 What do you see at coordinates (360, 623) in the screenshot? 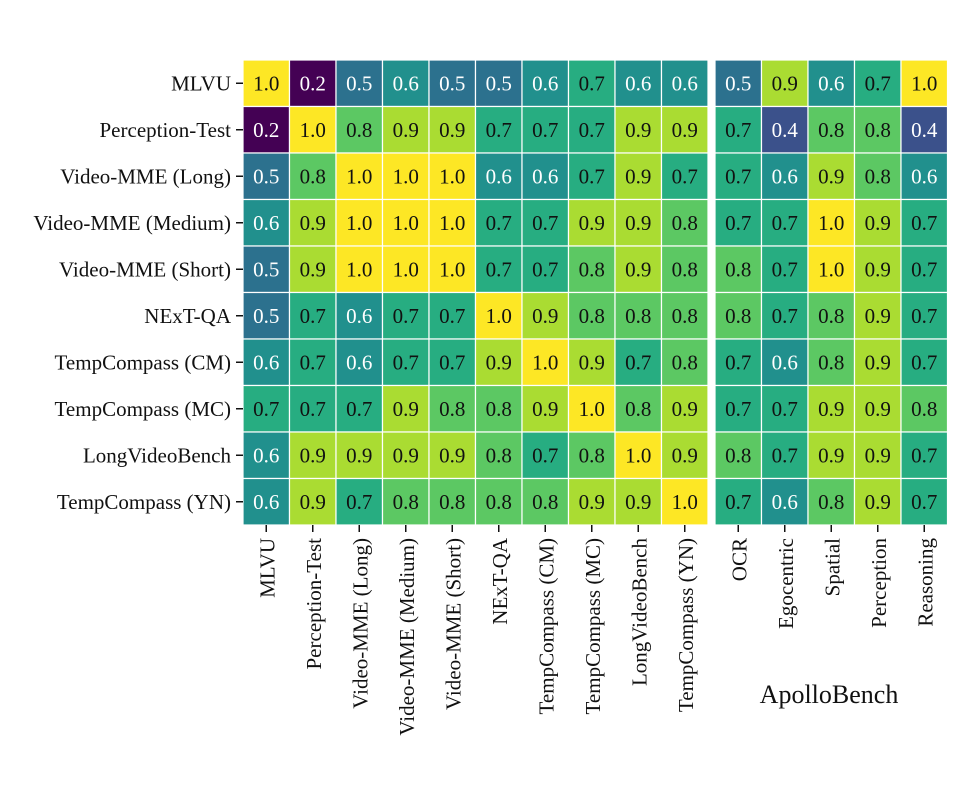
I see `left-col-label: Video-MME (Long)` at bounding box center [360, 623].